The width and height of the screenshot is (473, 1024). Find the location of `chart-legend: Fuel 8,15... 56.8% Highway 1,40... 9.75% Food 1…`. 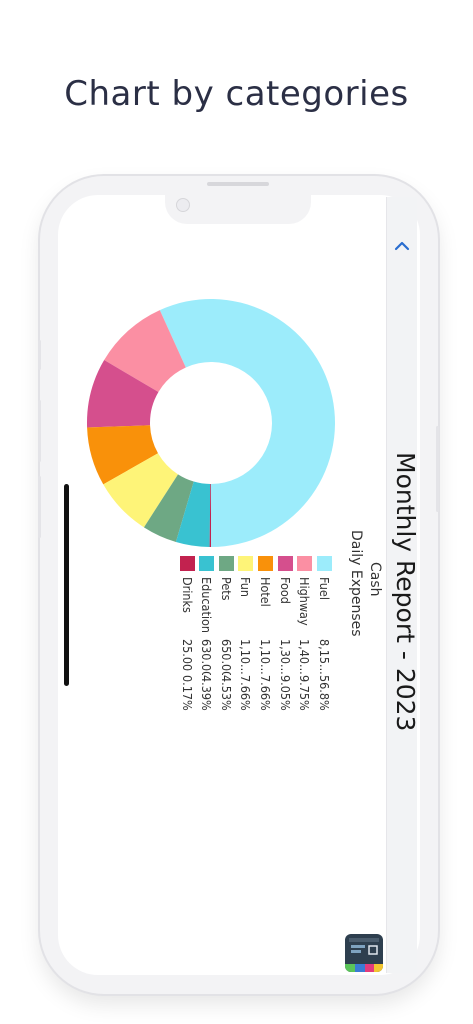

chart-legend: Fuel 8,15... 56.8% Highway 1,40... 9.75% Food 1… is located at coordinates (255, 638).